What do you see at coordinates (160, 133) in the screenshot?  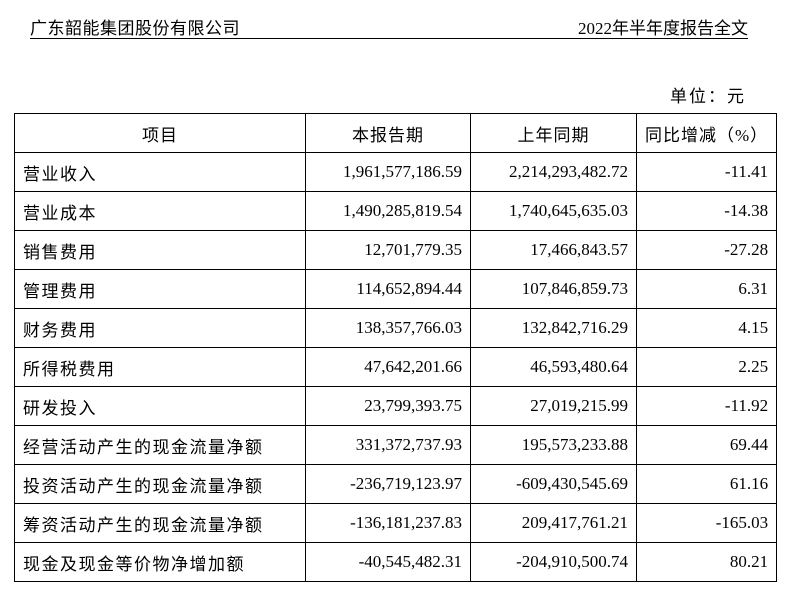 I see `column-header: 项目` at bounding box center [160, 133].